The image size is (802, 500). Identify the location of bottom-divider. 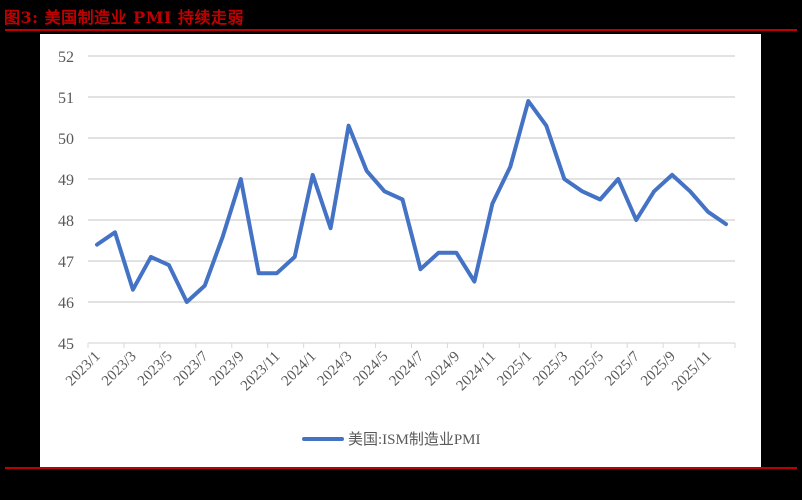
(401, 468).